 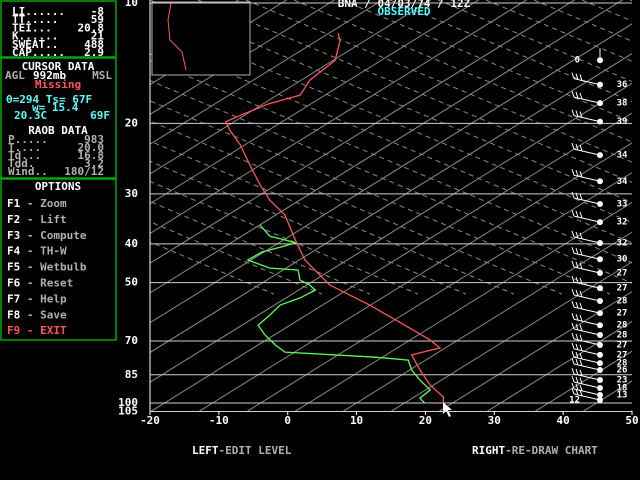 What do you see at coordinates (47, 314) in the screenshot?
I see `option-label: - Save` at bounding box center [47, 314].